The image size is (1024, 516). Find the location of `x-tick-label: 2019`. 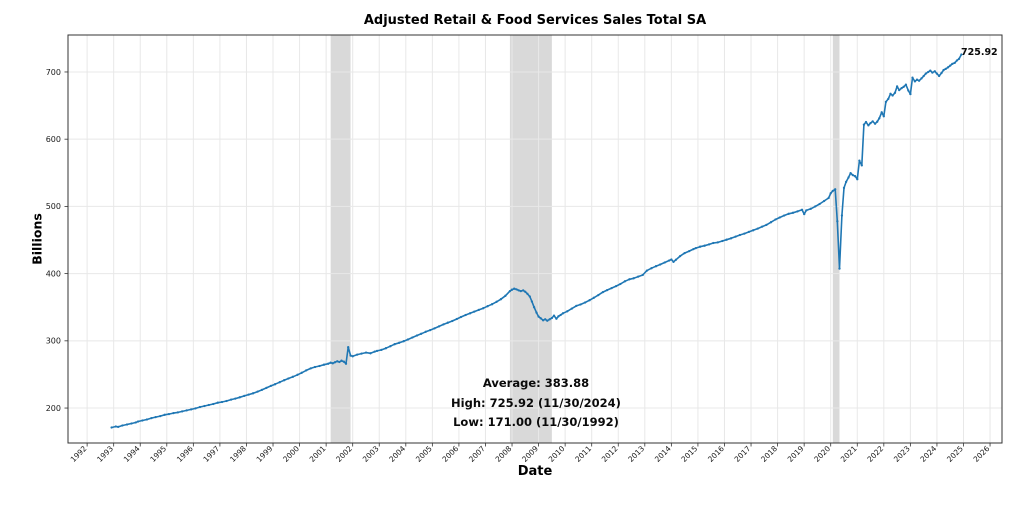

x-tick-label: 2019 is located at coordinates (796, 454).